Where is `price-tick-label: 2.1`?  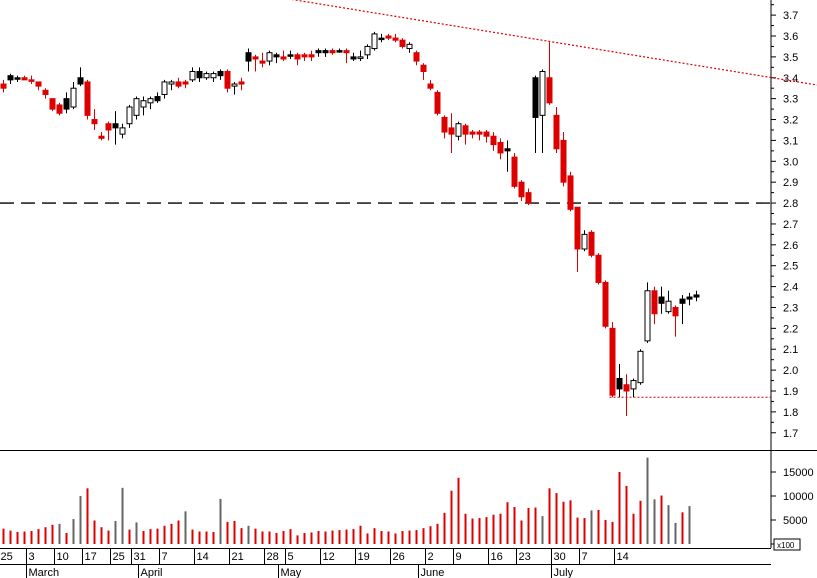 price-tick-label: 2.1 is located at coordinates (790, 350).